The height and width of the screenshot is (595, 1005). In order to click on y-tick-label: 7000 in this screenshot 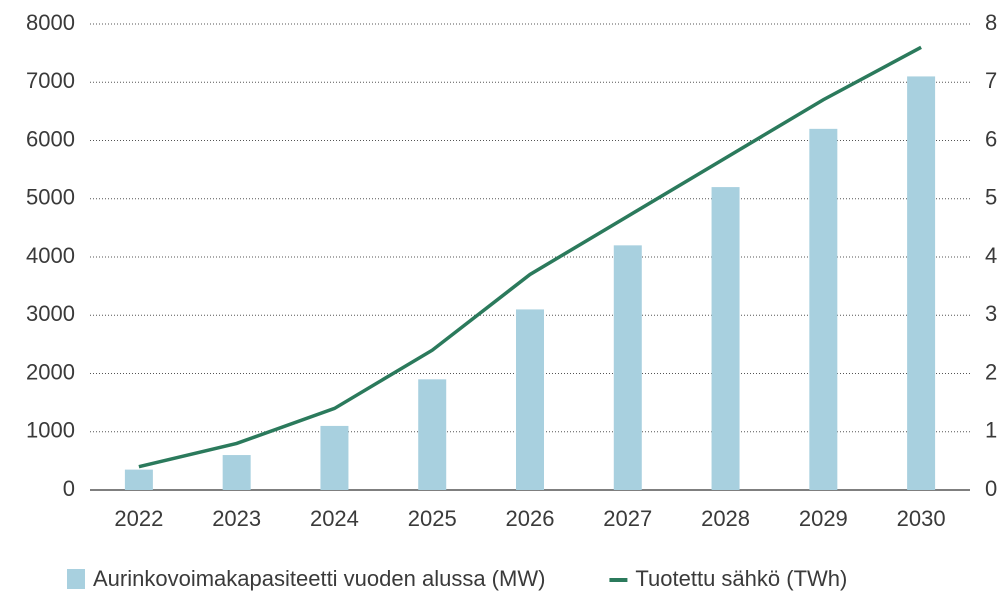, I will do `click(50, 80)`.